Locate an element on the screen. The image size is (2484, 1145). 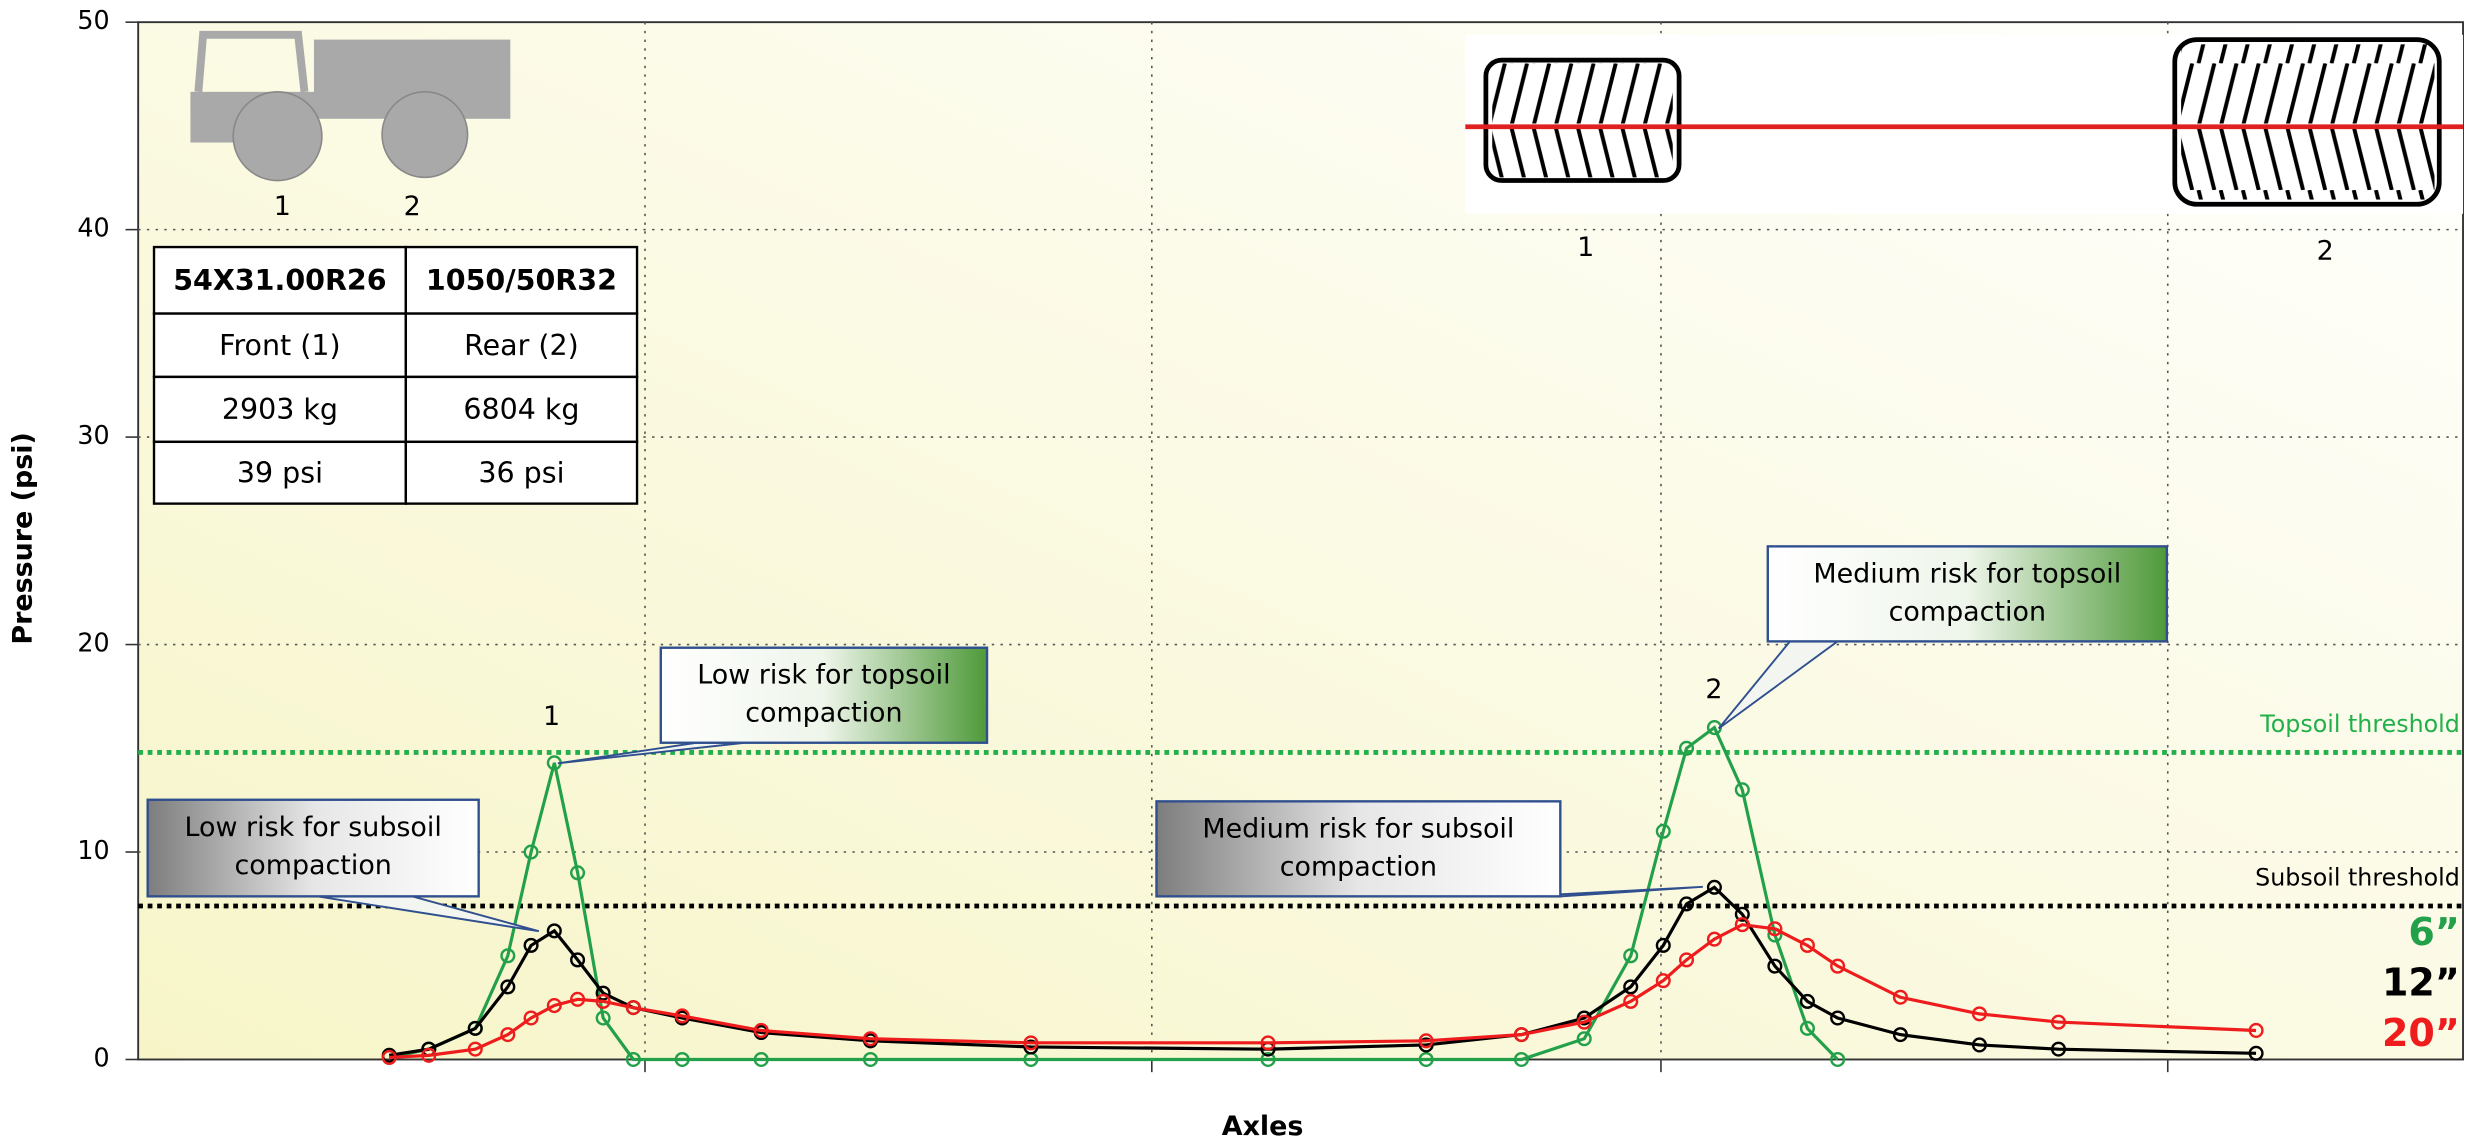
threshold-label: Topsoil threshold is located at coordinates (2359, 724).